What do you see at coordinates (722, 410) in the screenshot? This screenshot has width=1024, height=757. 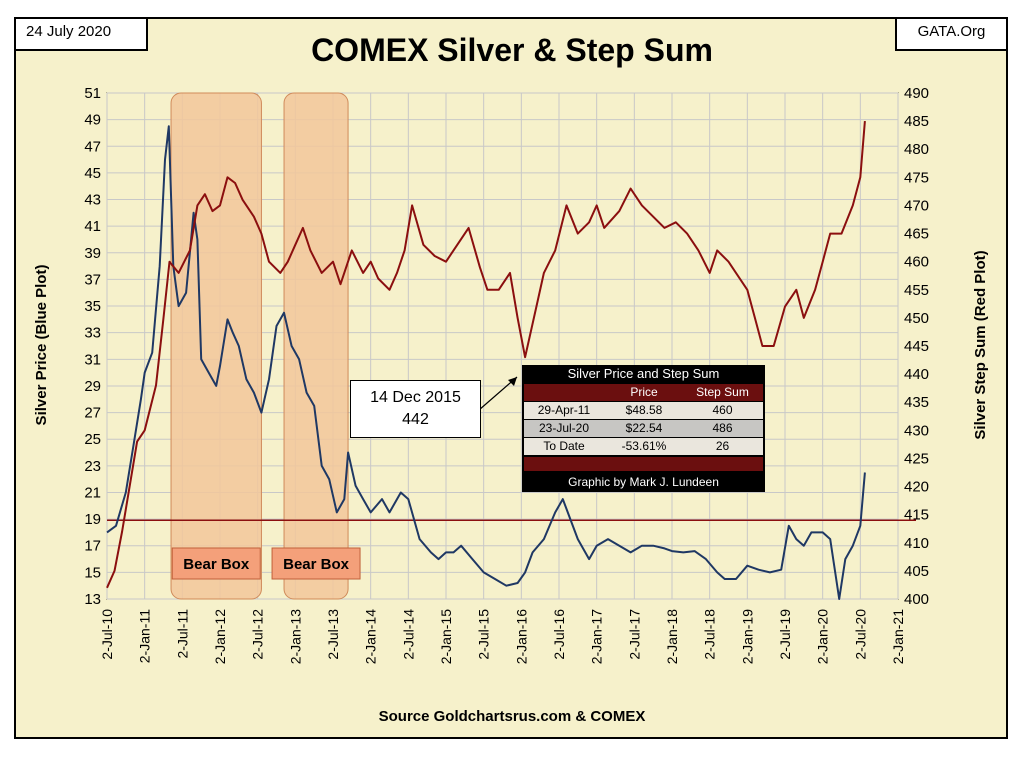 I see `info-cell: 460` at bounding box center [722, 410].